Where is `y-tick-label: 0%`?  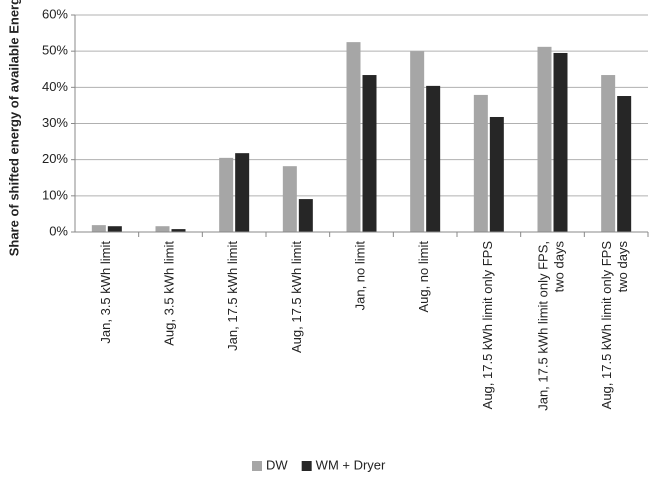
y-tick-label: 0% is located at coordinates (58, 230).